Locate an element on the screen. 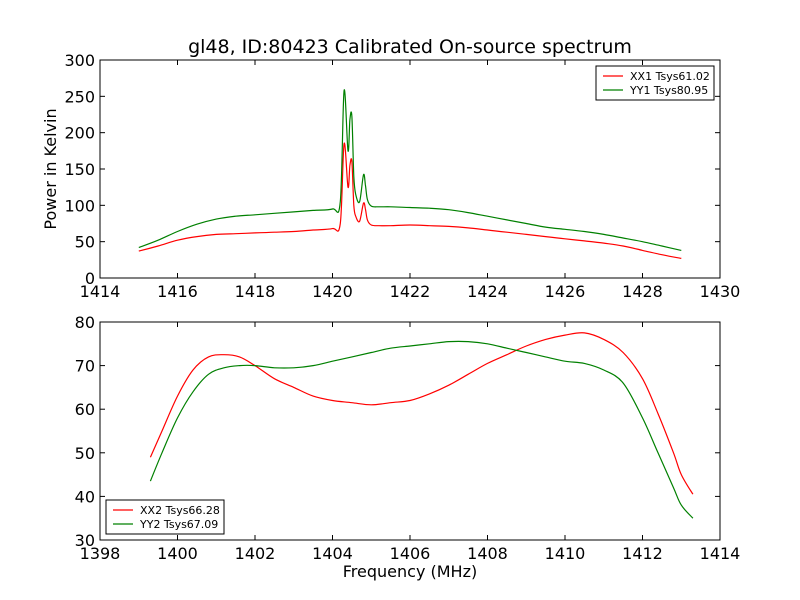 The width and height of the screenshot is (800, 600). x-tick-label: 1410 is located at coordinates (565, 553).